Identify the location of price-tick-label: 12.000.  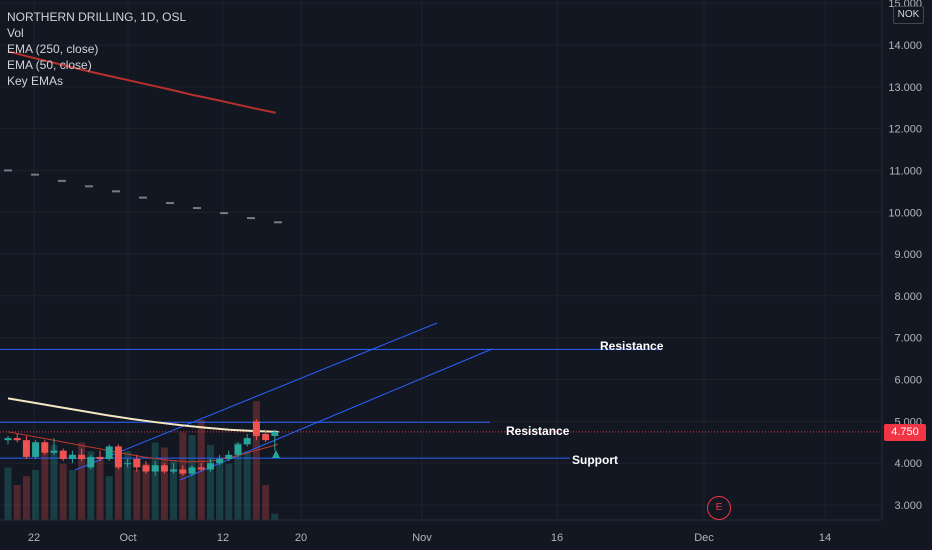
(905, 130).